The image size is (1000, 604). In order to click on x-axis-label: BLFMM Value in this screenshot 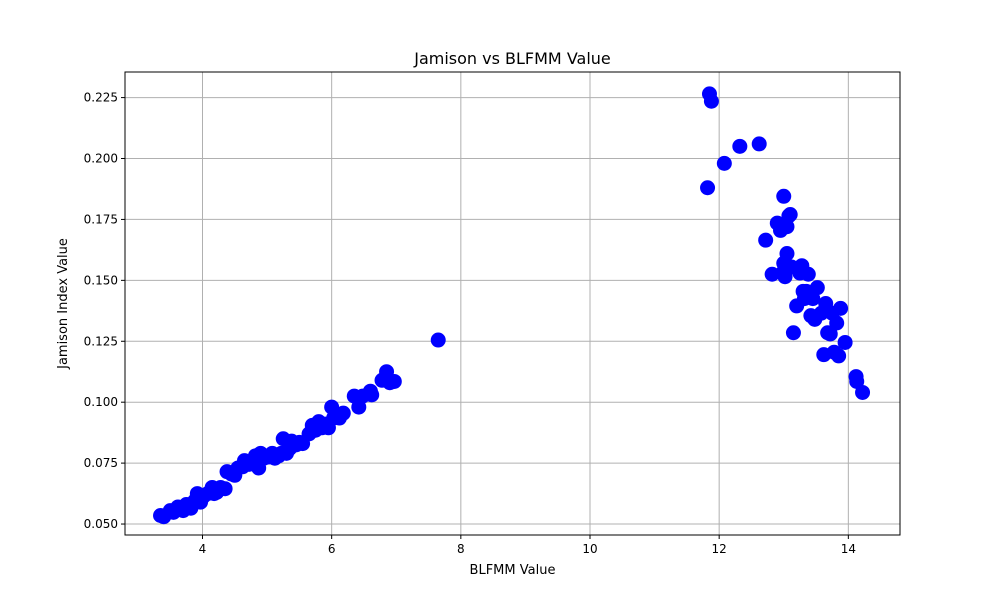, I will do `click(513, 570)`.